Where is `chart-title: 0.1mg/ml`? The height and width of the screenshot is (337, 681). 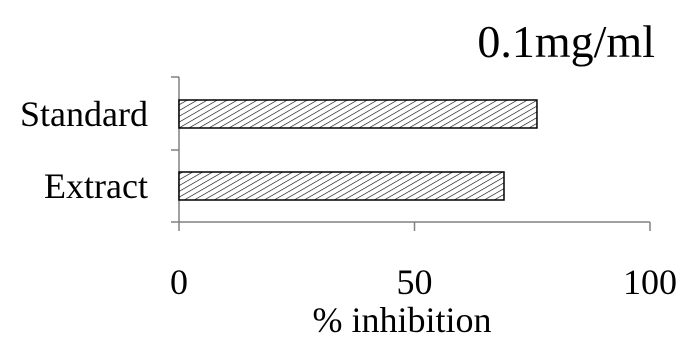 chart-title: 0.1mg/ml is located at coordinates (566, 41).